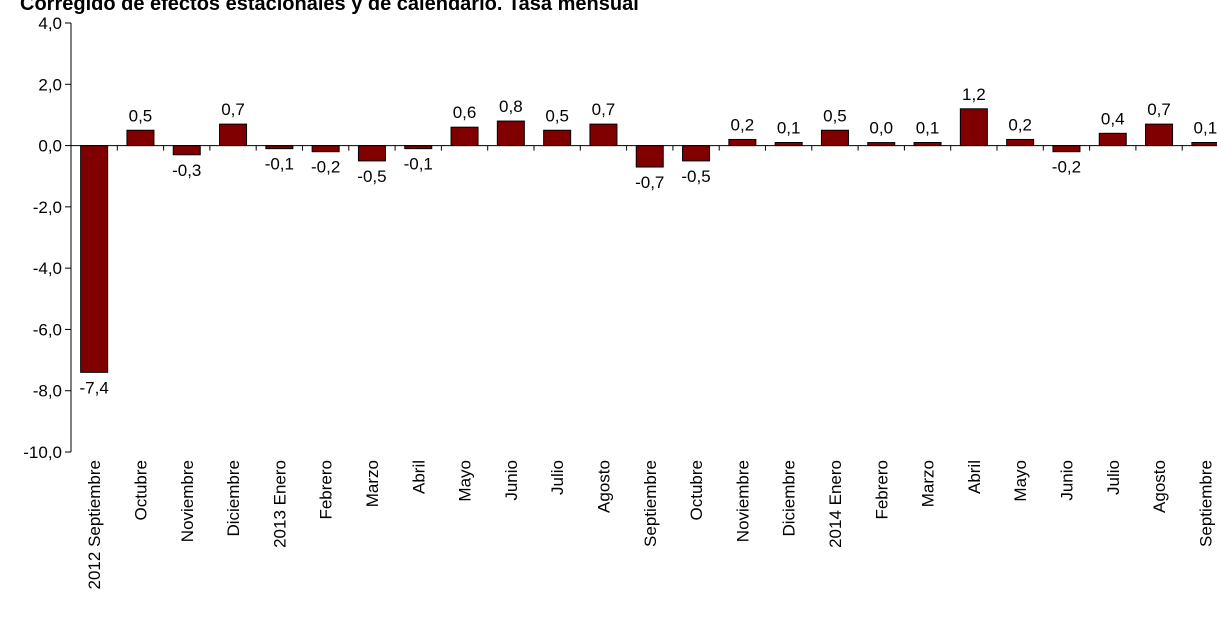 Image resolution: width=1217 pixels, height=619 pixels. What do you see at coordinates (47, 329) in the screenshot?
I see `y-tick-label: -6,0` at bounding box center [47, 329].